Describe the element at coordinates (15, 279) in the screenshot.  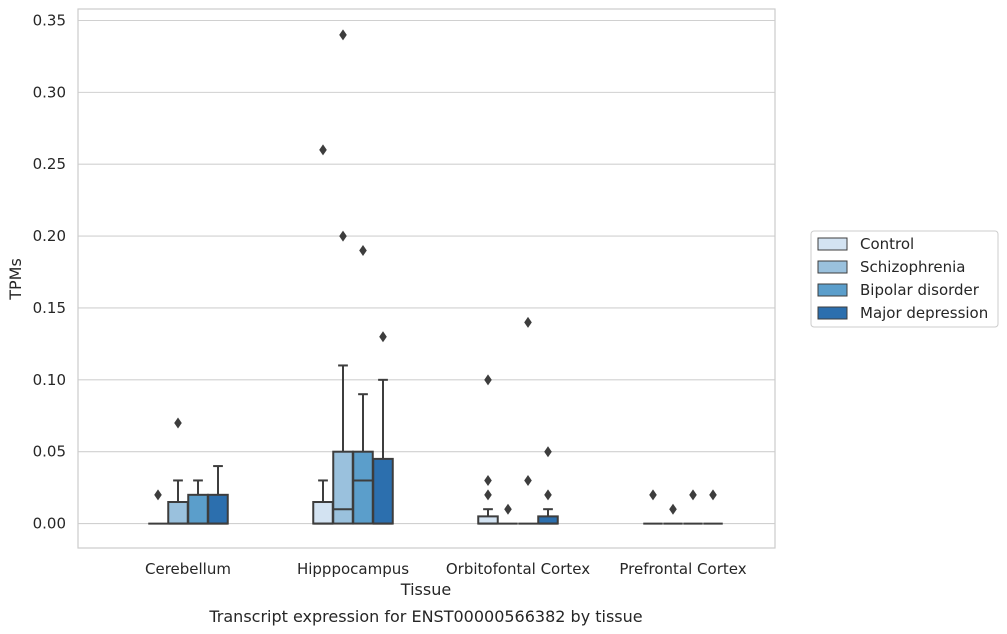
I see `y-axis-title: TPMs` at that location.